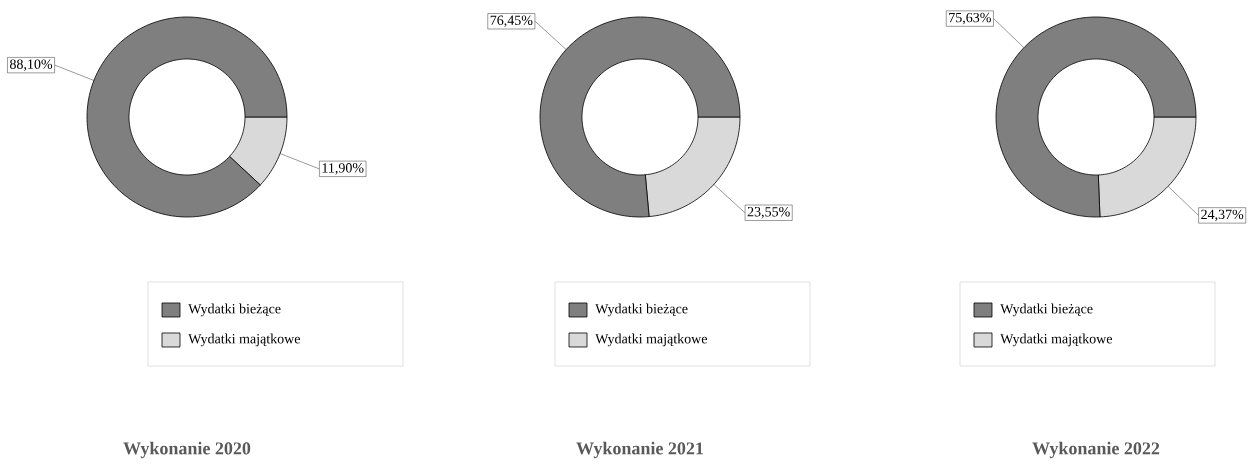  What do you see at coordinates (343, 169) in the screenshot?
I see `data-label: 11,90%` at bounding box center [343, 169].